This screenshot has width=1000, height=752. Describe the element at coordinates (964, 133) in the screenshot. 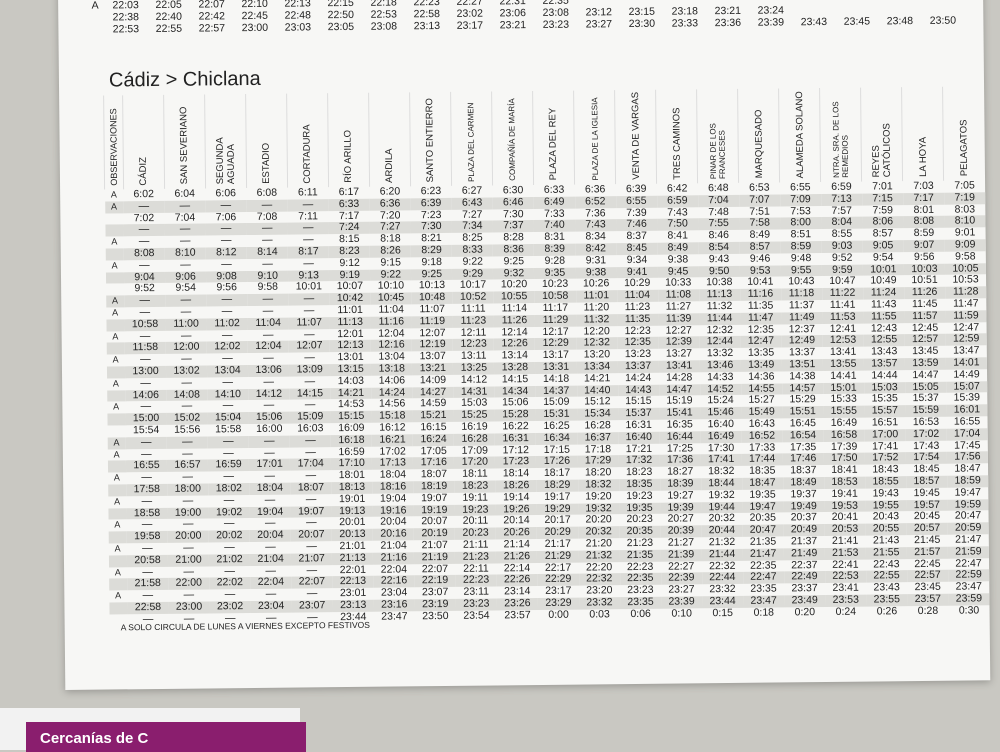

I see `column-header: PELAGATOS` at that location.